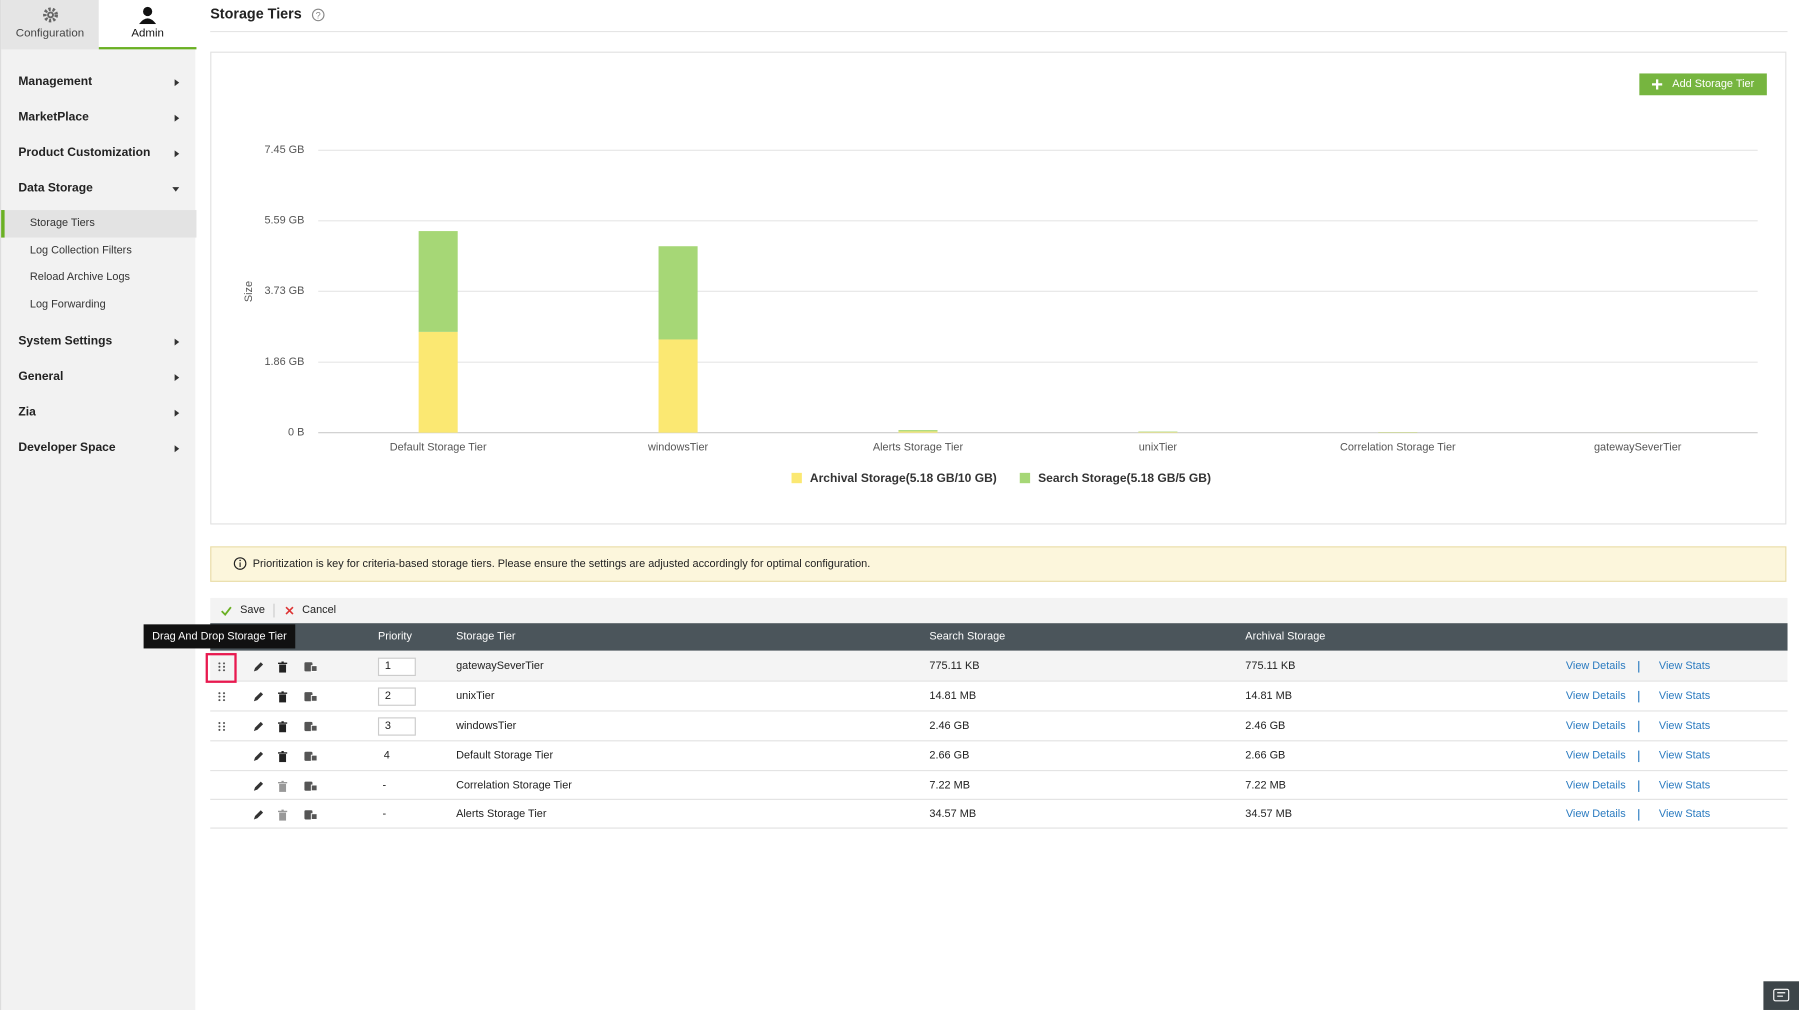 This screenshot has width=1799, height=1016. I want to click on x-tick-label: Default Storage Tier, so click(438, 447).